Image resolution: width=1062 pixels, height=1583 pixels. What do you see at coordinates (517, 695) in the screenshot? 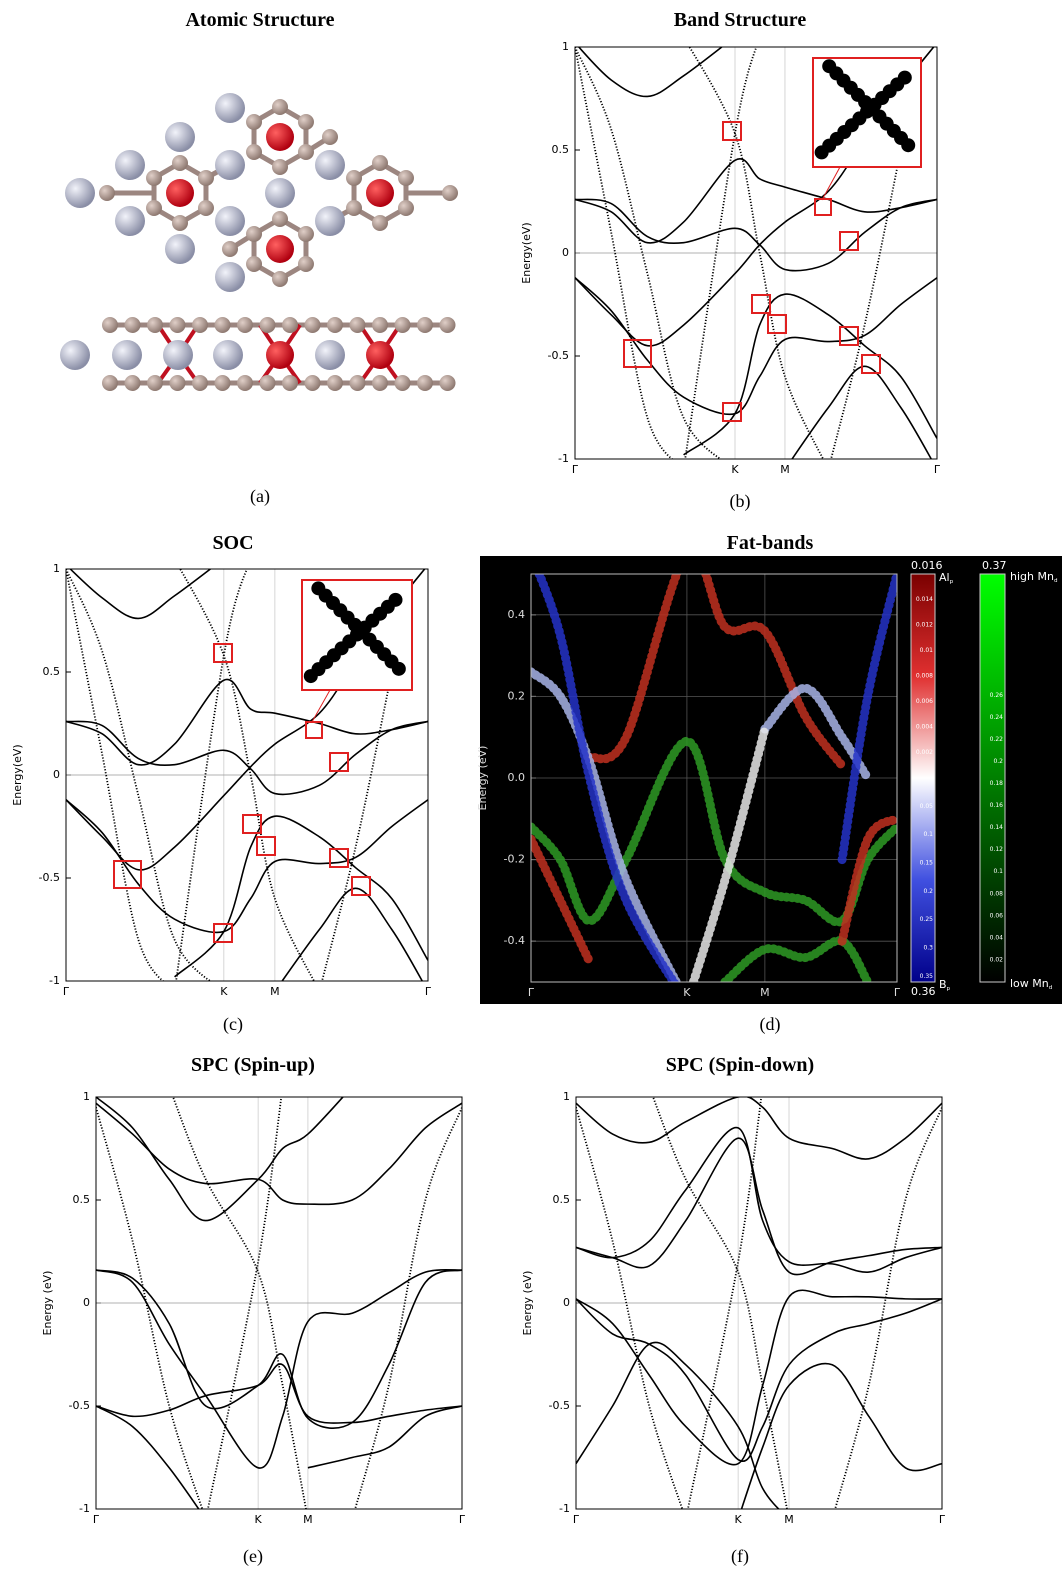
I see `y-tick-label: 0.2` at bounding box center [517, 695].